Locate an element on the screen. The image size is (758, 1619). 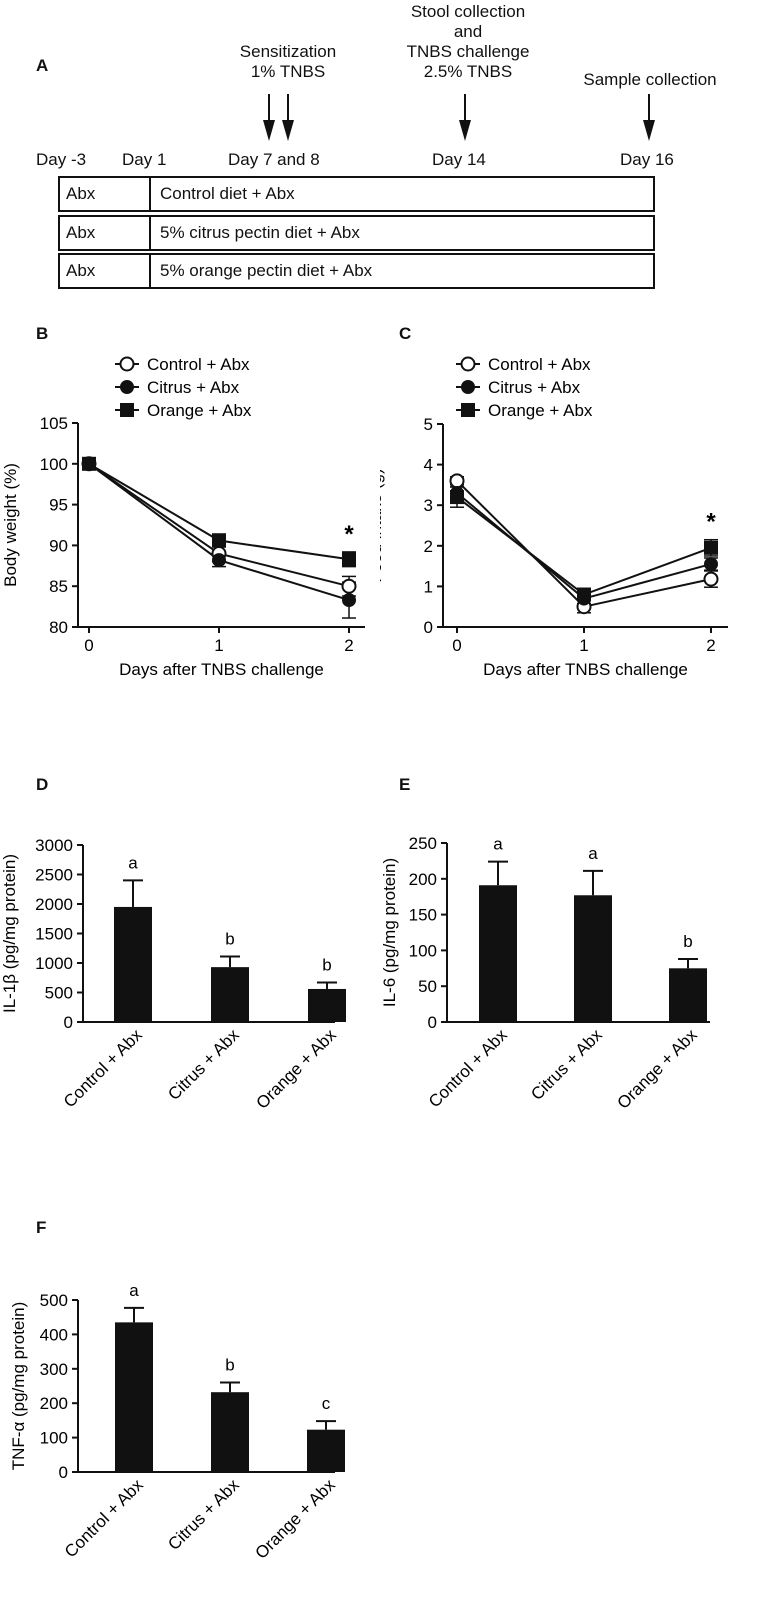
day-7-and-8: Day 7 and 8 is located at coordinates (274, 159).